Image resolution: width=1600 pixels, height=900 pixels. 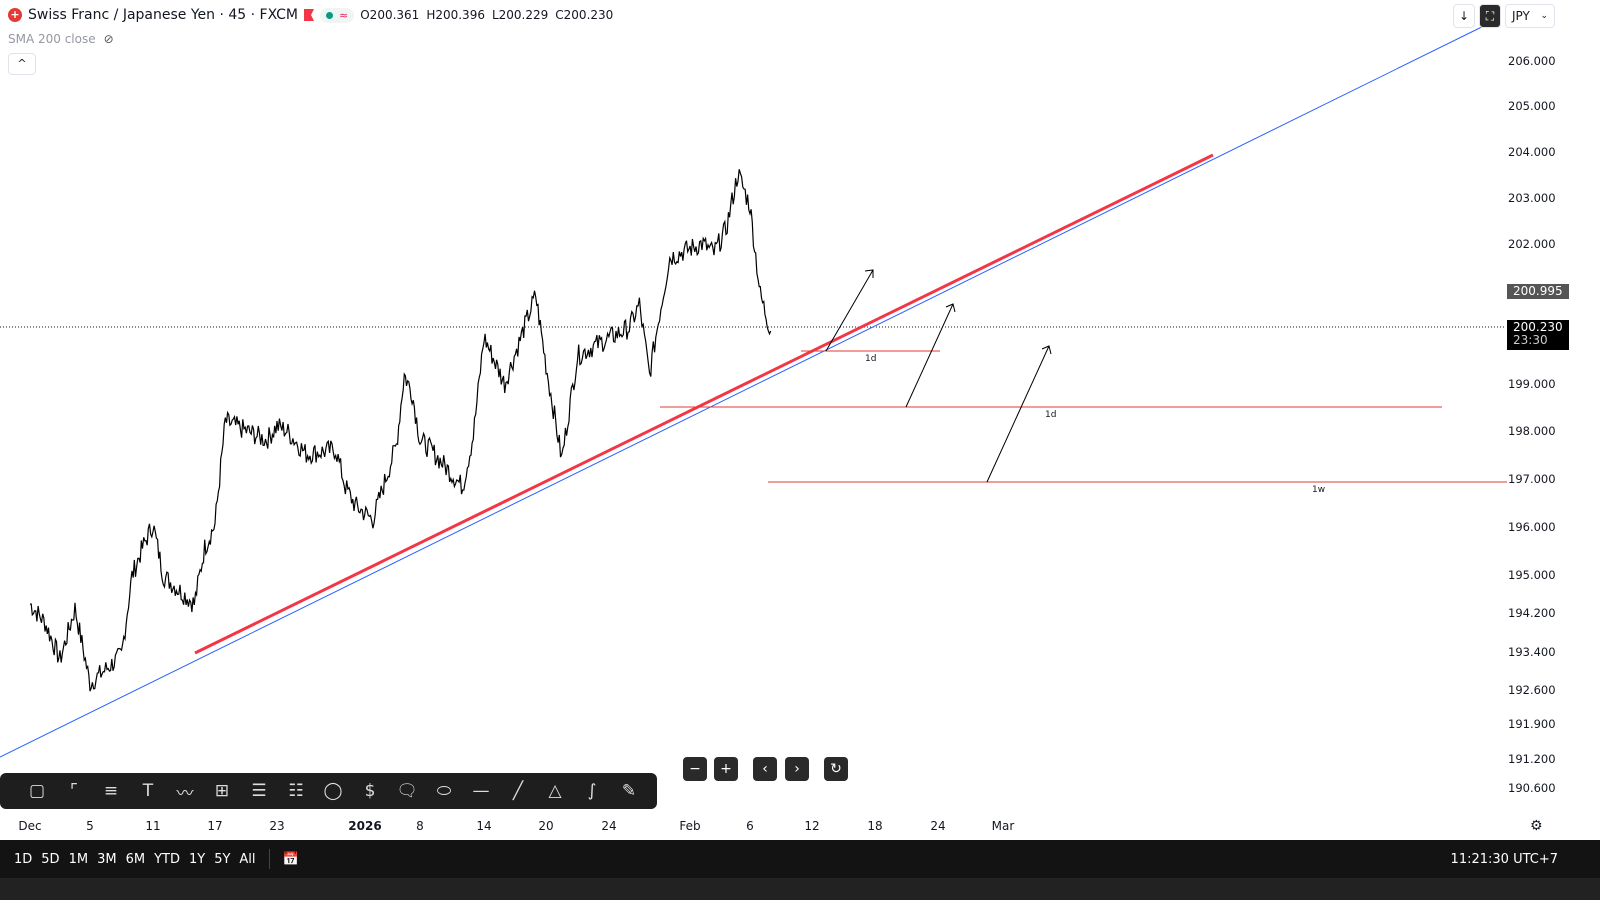 What do you see at coordinates (1532, 759) in the screenshot?
I see `price-tick-label: 191.200` at bounding box center [1532, 759].